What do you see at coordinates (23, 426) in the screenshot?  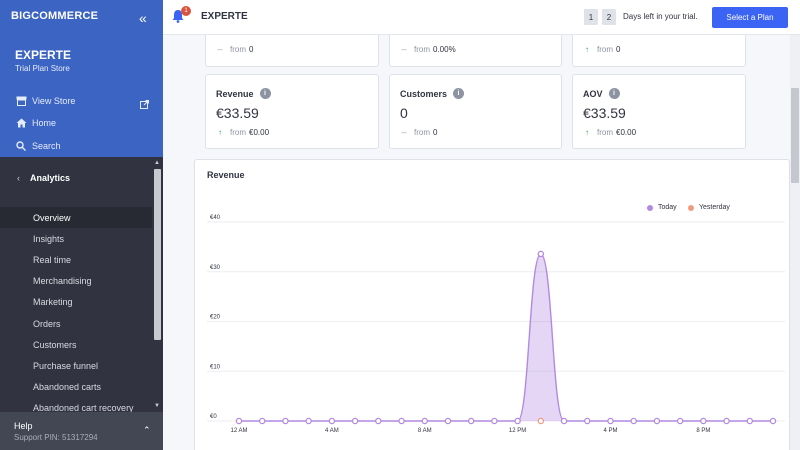 I see `help-title: Help` at bounding box center [23, 426].